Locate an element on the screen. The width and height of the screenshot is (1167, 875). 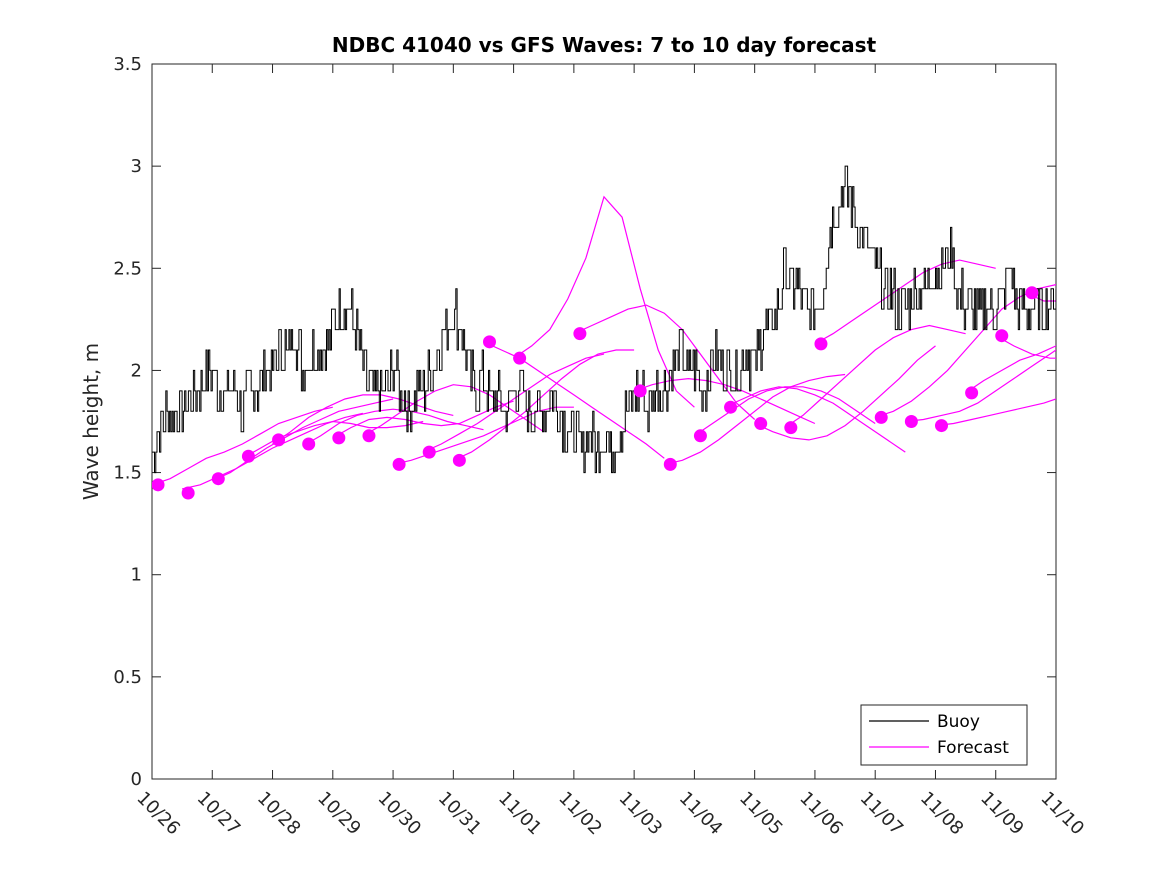
legend-box is located at coordinates (944, 735).